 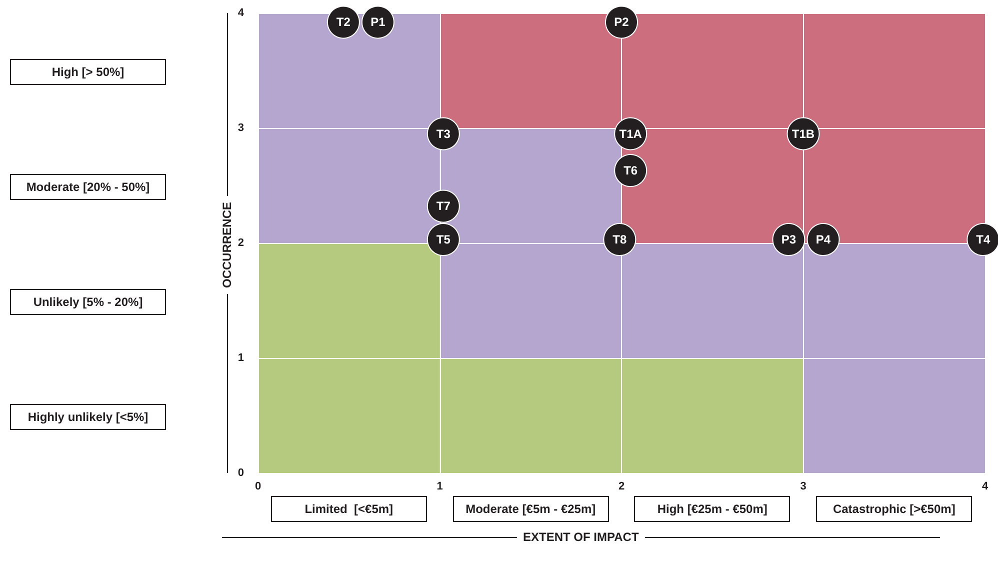 What do you see at coordinates (620, 239) in the screenshot?
I see `series-label: T8` at bounding box center [620, 239].